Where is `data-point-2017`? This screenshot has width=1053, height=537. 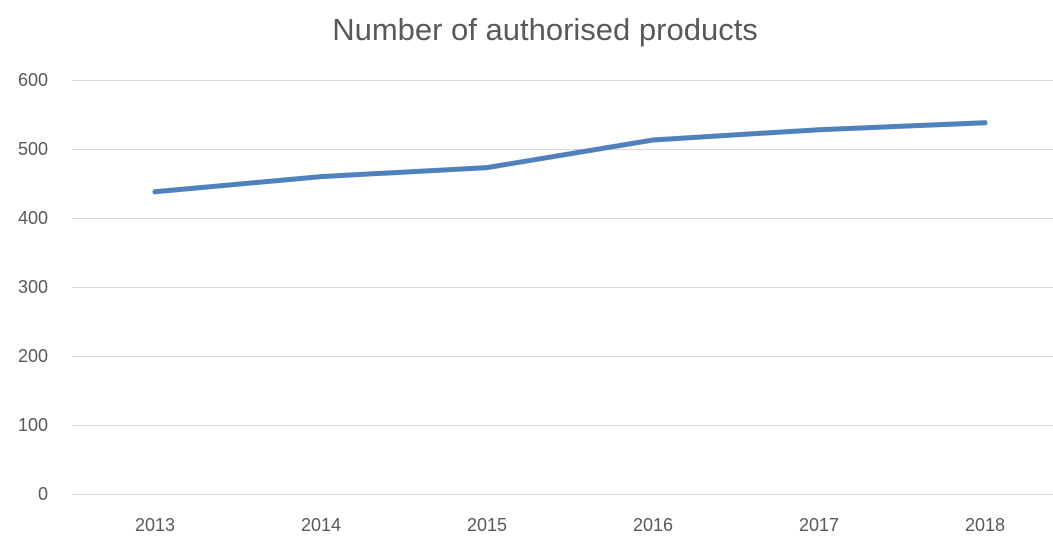 data-point-2017 is located at coordinates (819, 130).